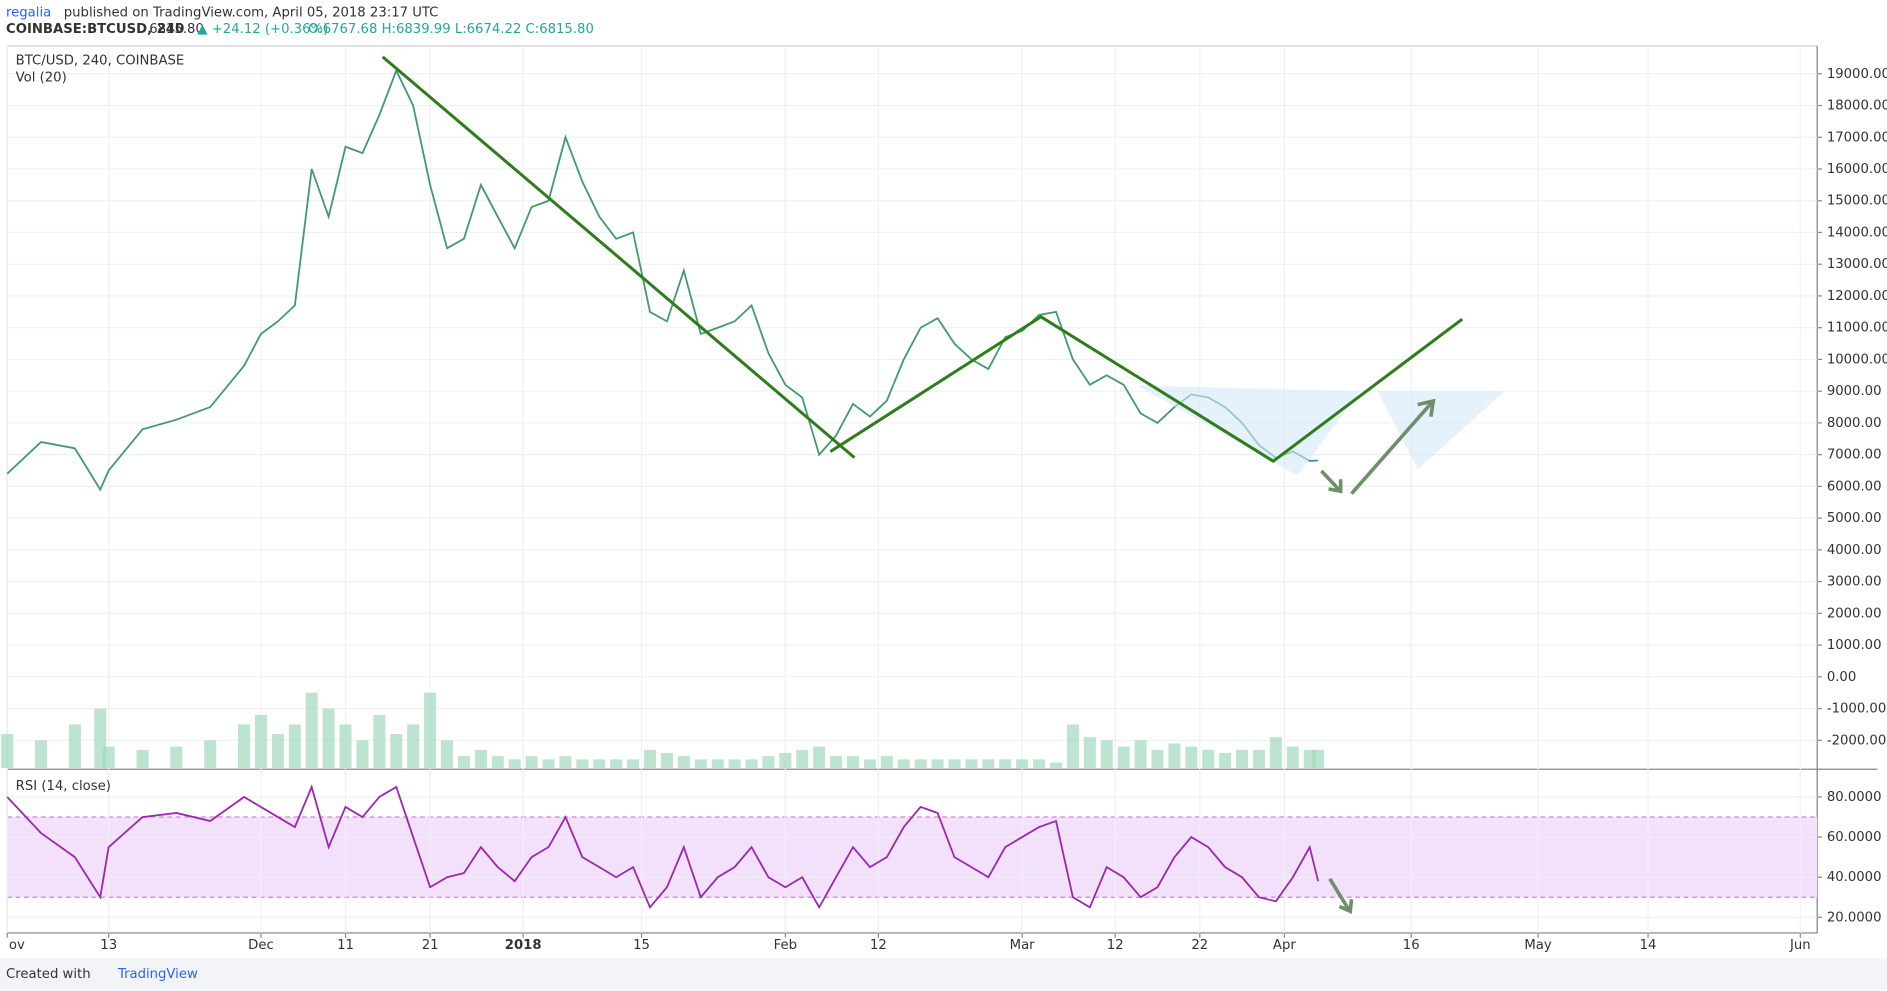  What do you see at coordinates (1023, 945) in the screenshot?
I see `x-tick-label: Mar` at bounding box center [1023, 945].